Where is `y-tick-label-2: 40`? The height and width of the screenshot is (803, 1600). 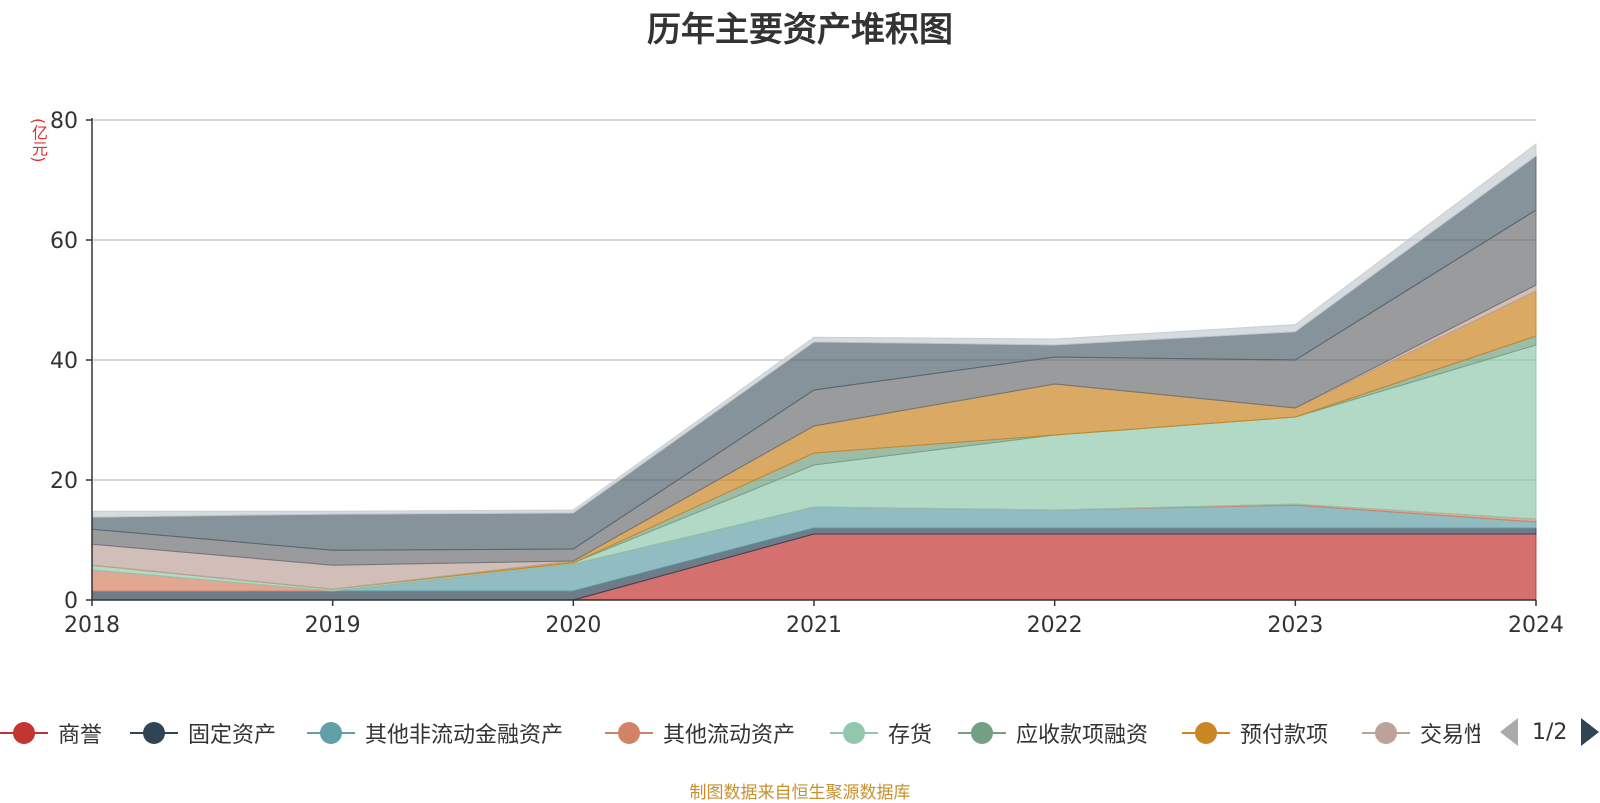
y-tick-label-2: 40 is located at coordinates (64, 361).